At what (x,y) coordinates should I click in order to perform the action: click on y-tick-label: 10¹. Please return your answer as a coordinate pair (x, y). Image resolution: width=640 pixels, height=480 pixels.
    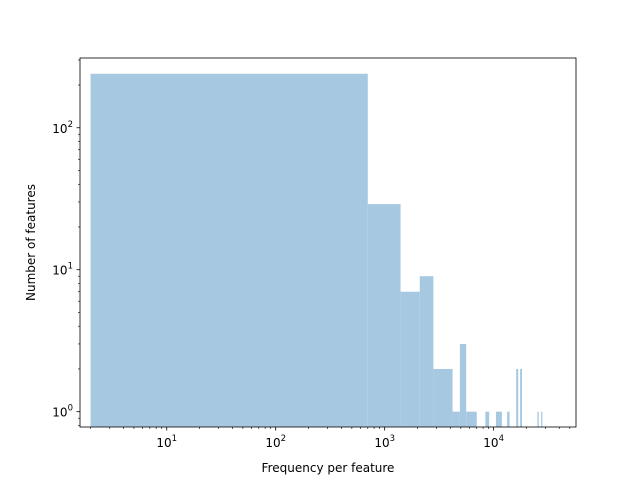
    Looking at the image, I should click on (62, 270).